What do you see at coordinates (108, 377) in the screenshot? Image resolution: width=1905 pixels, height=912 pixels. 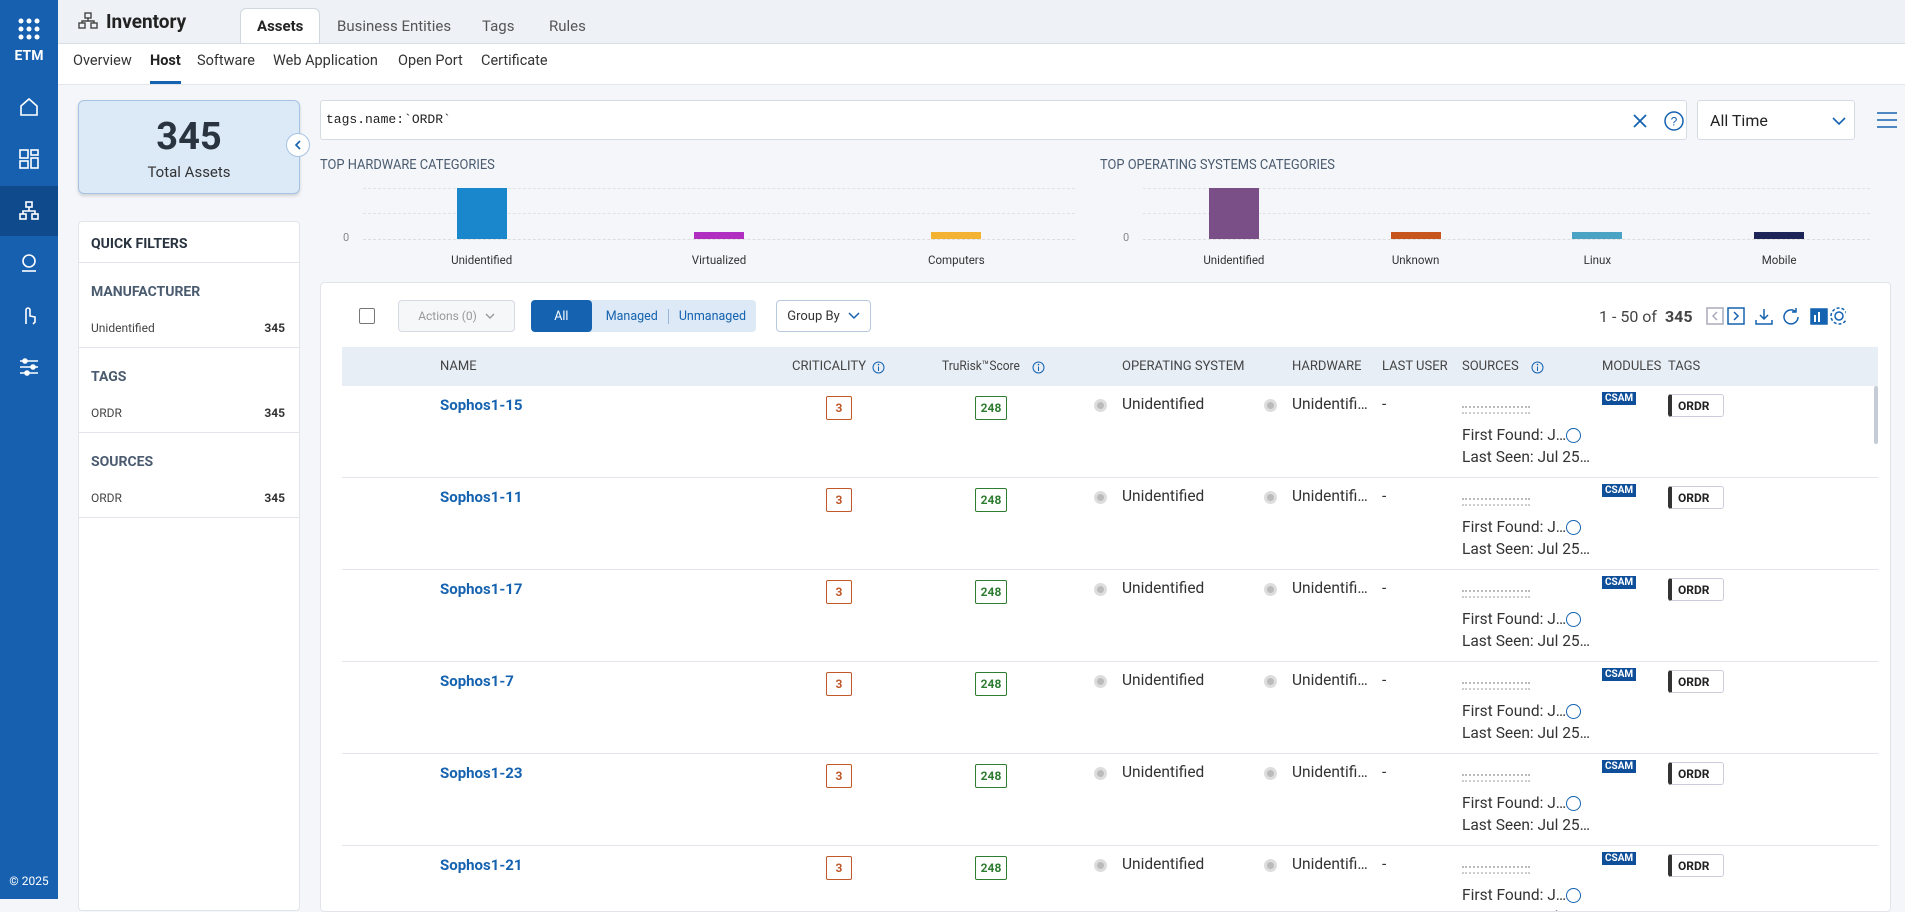 I see `filter-group-title: TAGS` at bounding box center [108, 377].